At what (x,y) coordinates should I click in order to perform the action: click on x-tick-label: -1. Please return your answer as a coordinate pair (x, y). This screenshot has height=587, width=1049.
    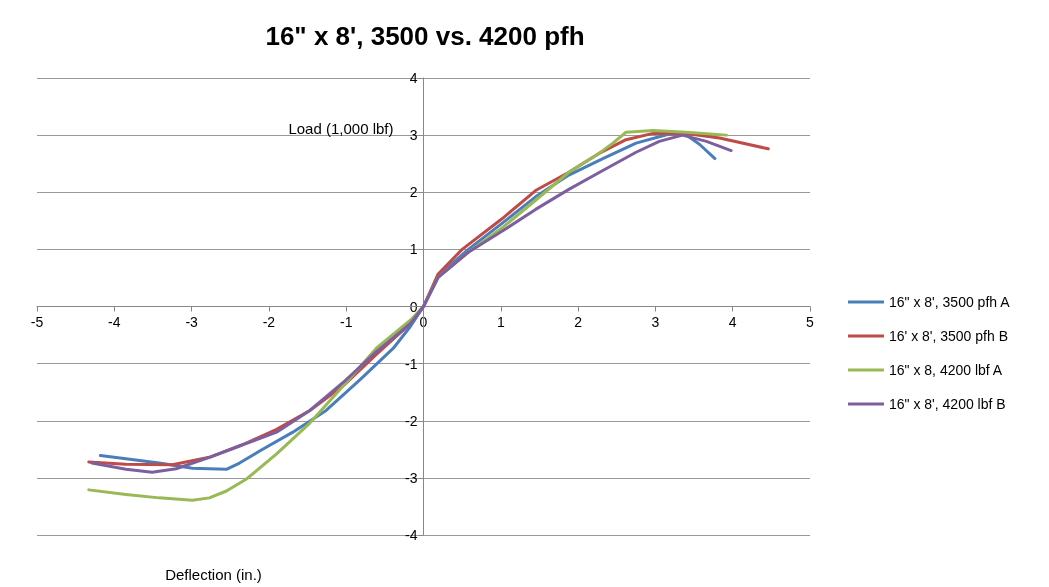
    Looking at the image, I should click on (346, 321).